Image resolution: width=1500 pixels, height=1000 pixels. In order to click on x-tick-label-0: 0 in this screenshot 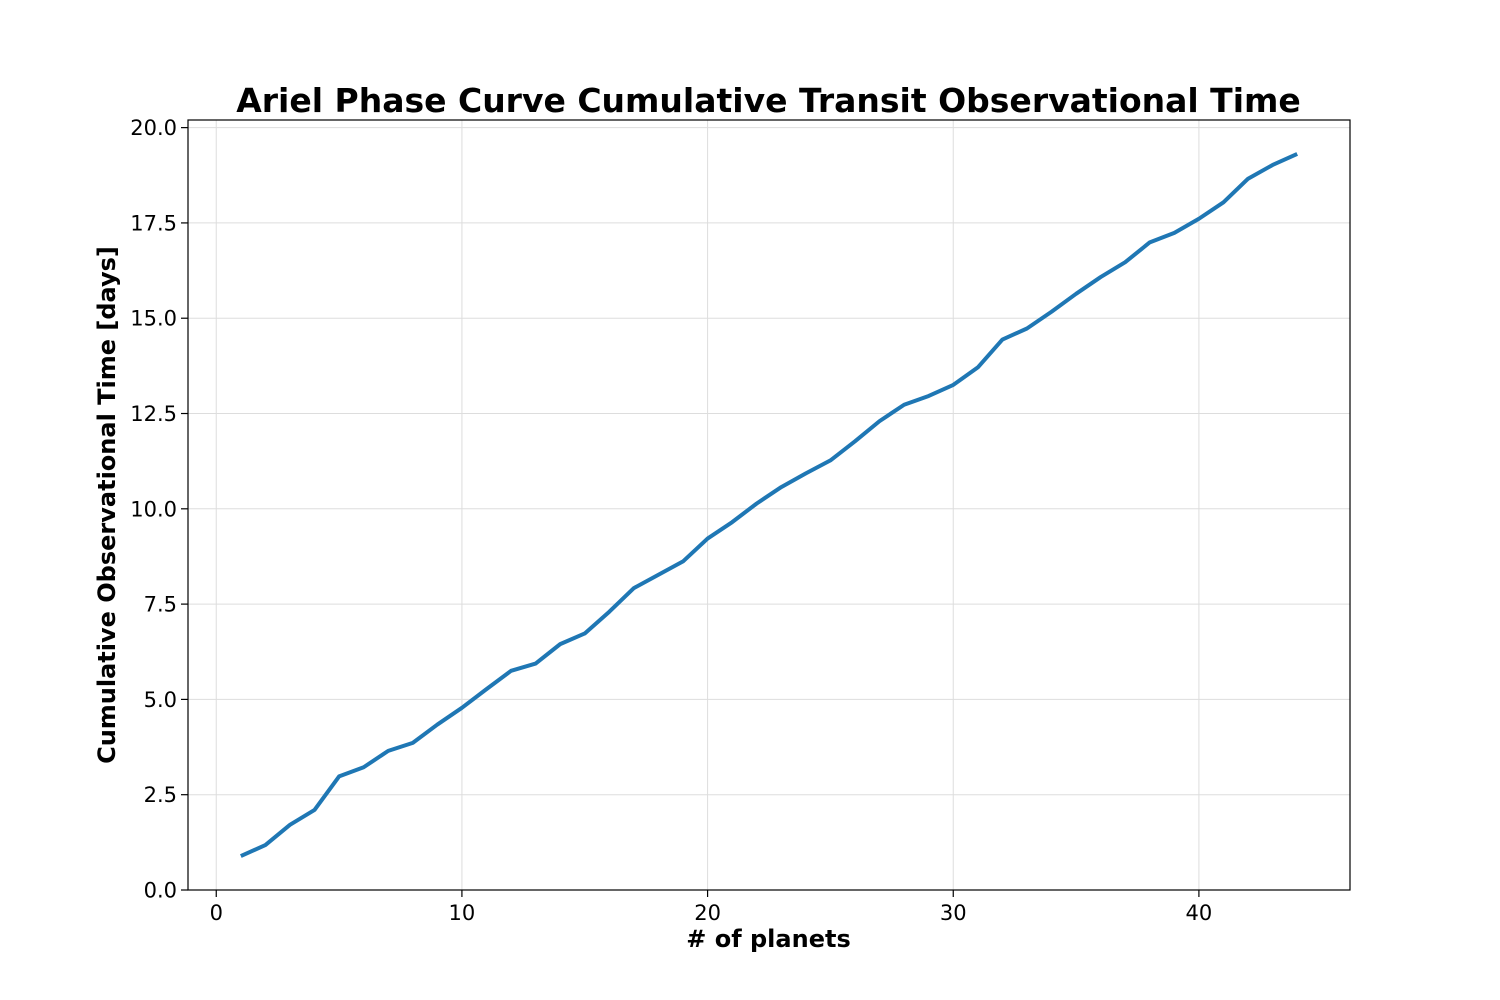, I will do `click(216, 913)`.